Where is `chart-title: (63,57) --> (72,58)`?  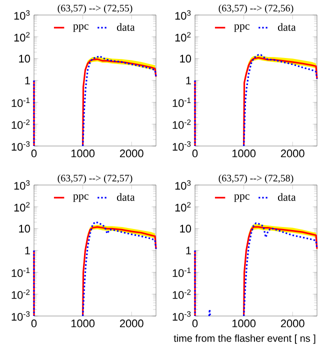 chart-title: (63,57) --> (72,58) is located at coordinates (256, 179).